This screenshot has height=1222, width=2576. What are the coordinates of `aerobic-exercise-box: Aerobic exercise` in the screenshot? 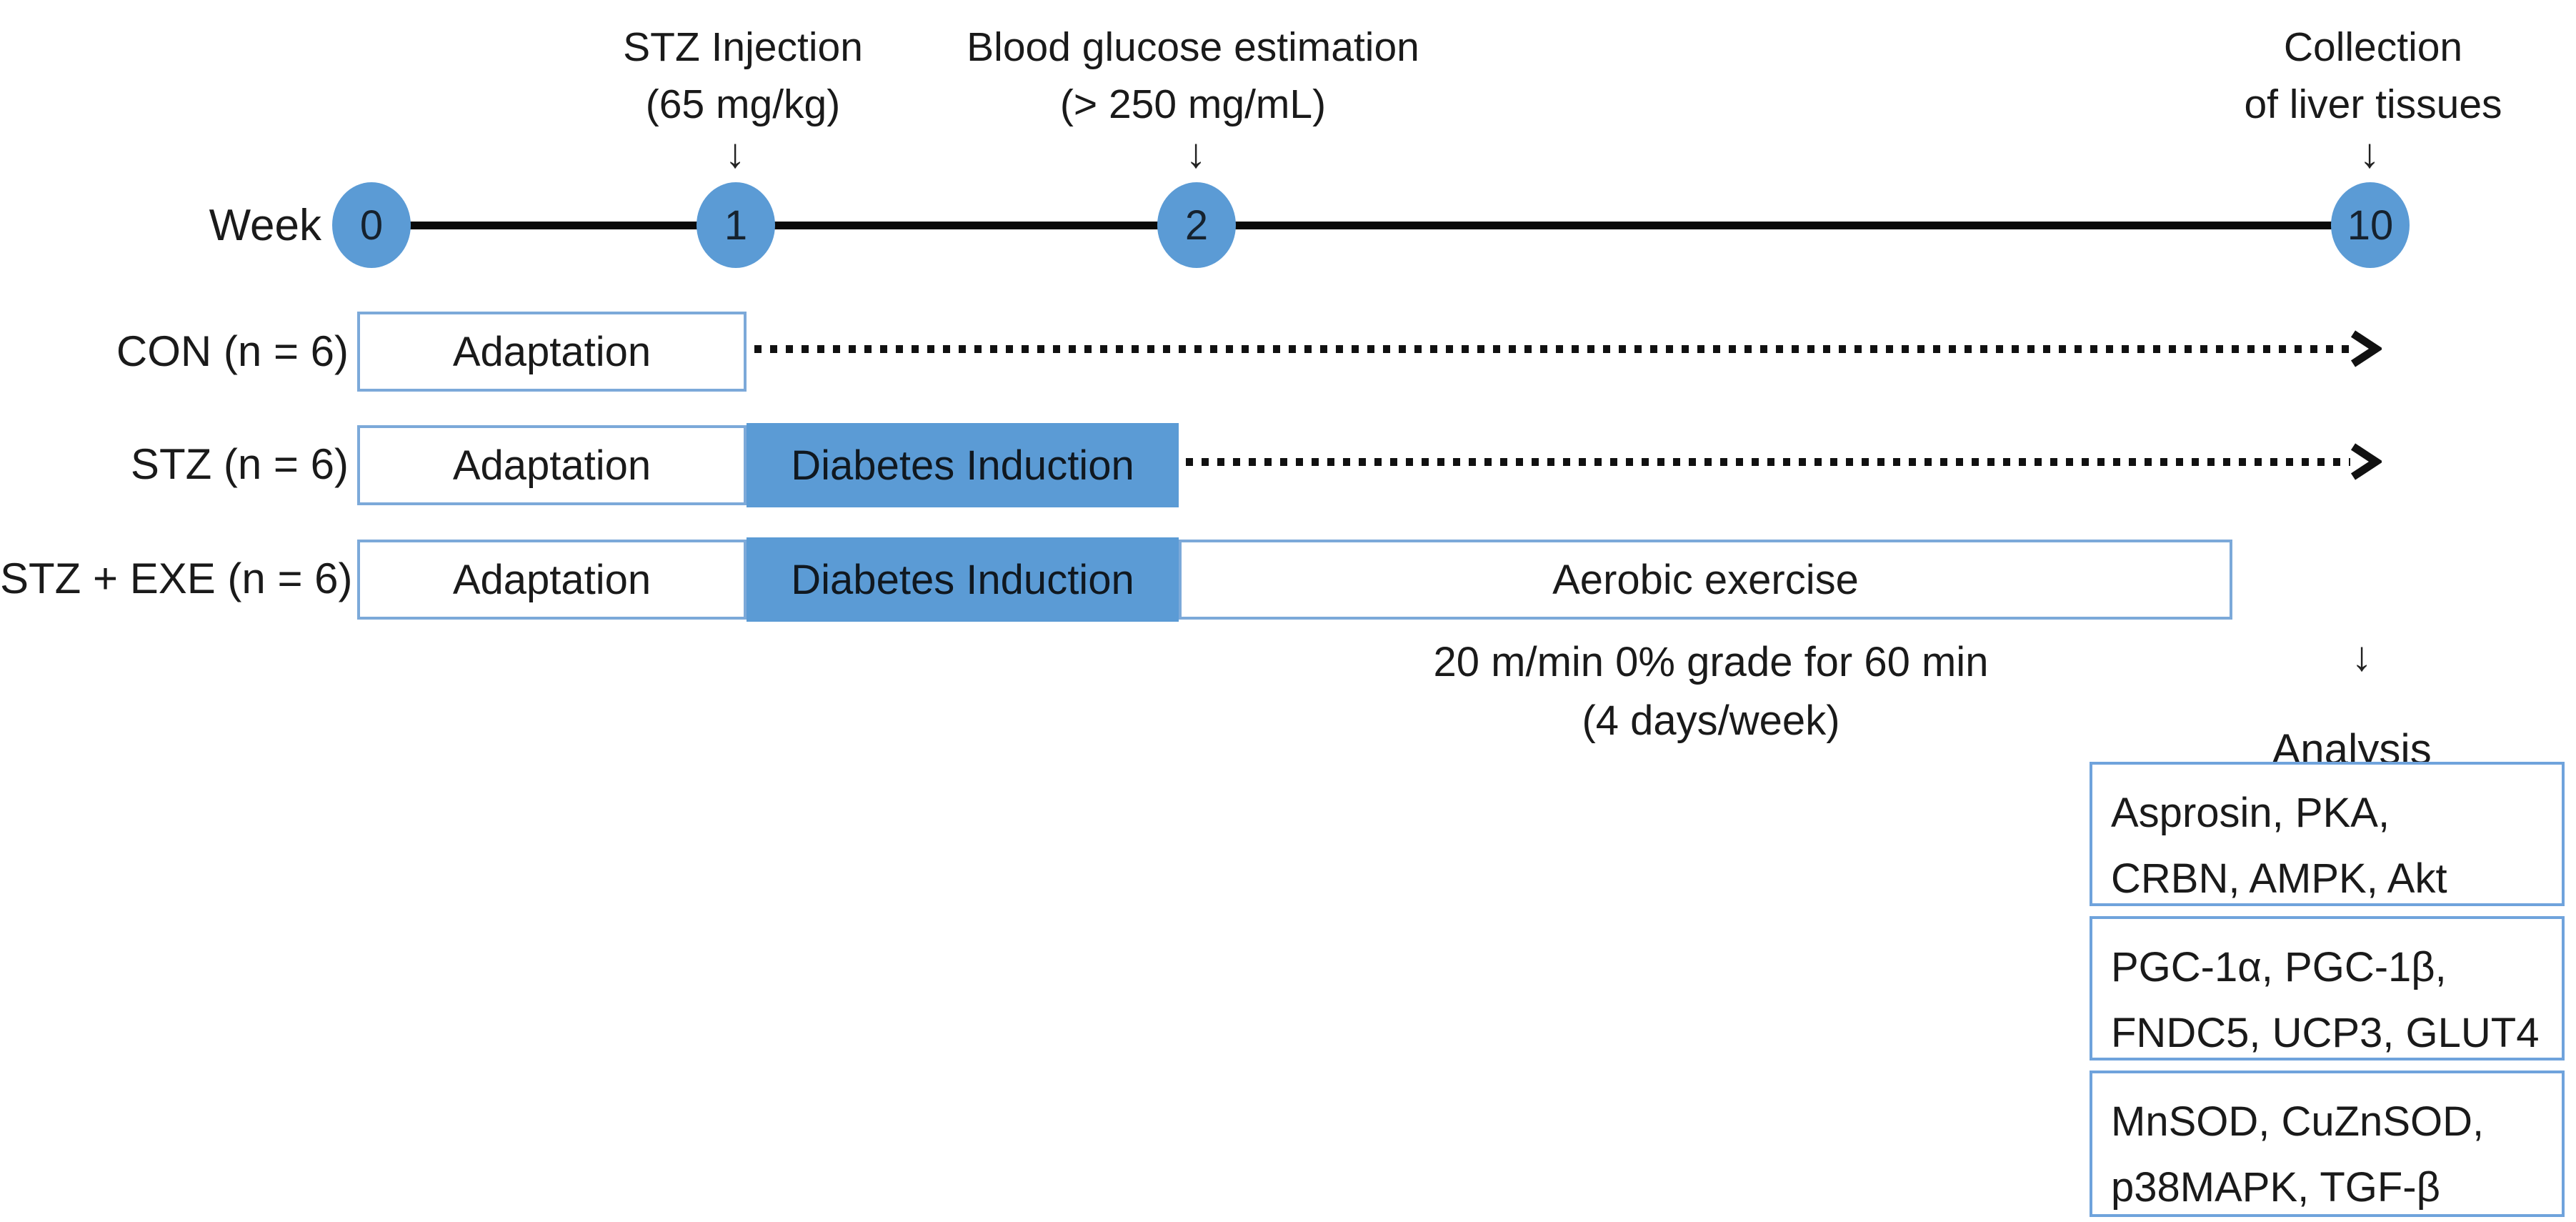 It's located at (1706, 580).